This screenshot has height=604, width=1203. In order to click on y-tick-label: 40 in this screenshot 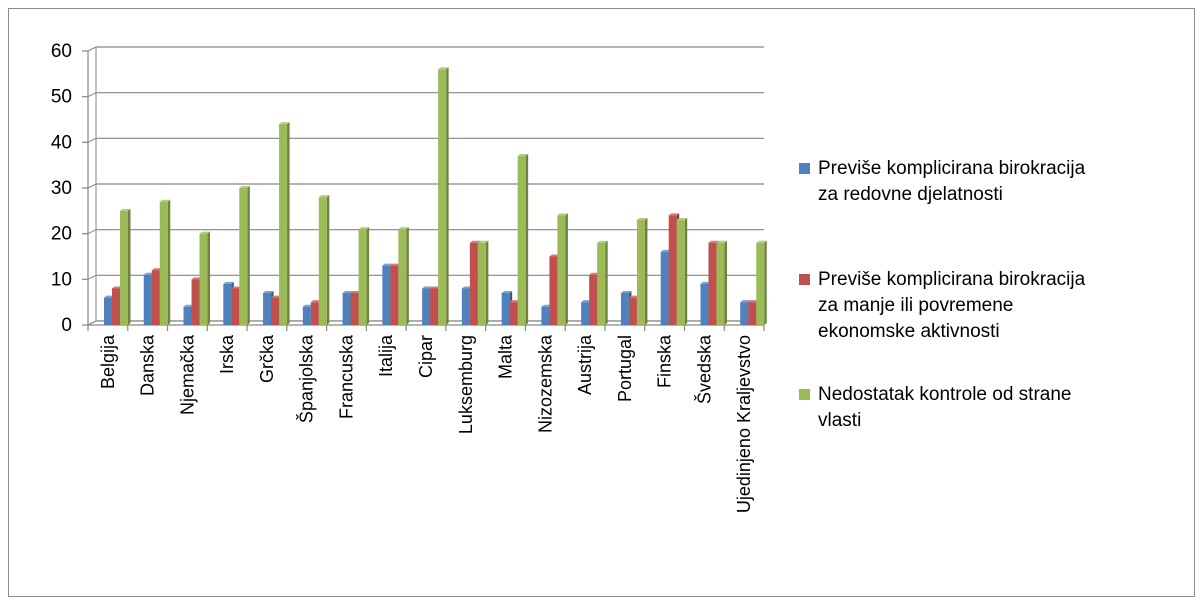, I will do `click(61, 142)`.